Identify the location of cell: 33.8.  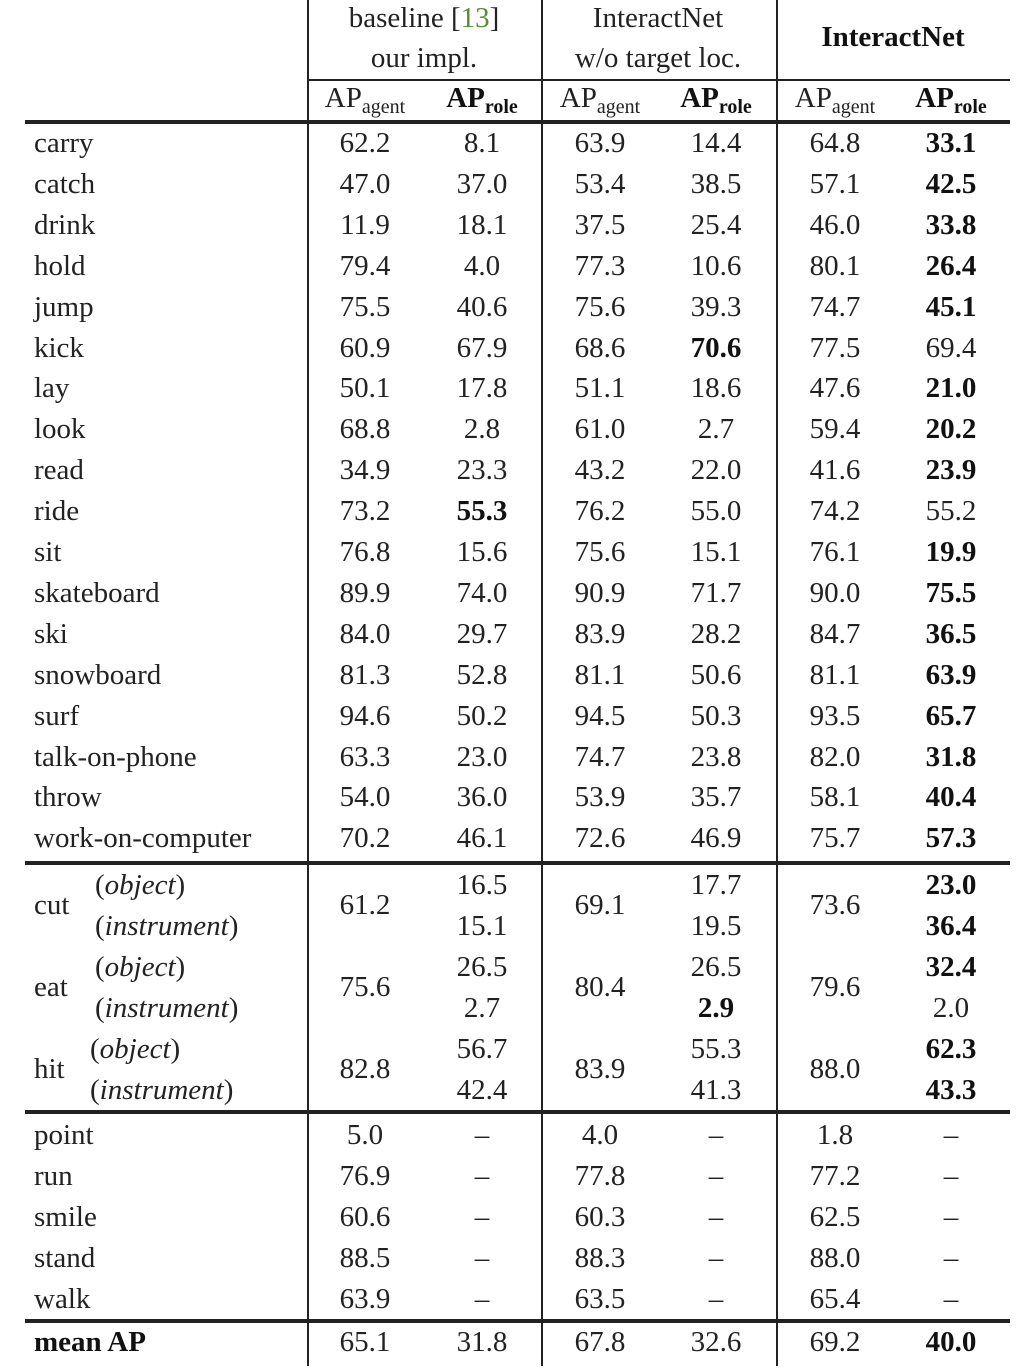
(951, 224).